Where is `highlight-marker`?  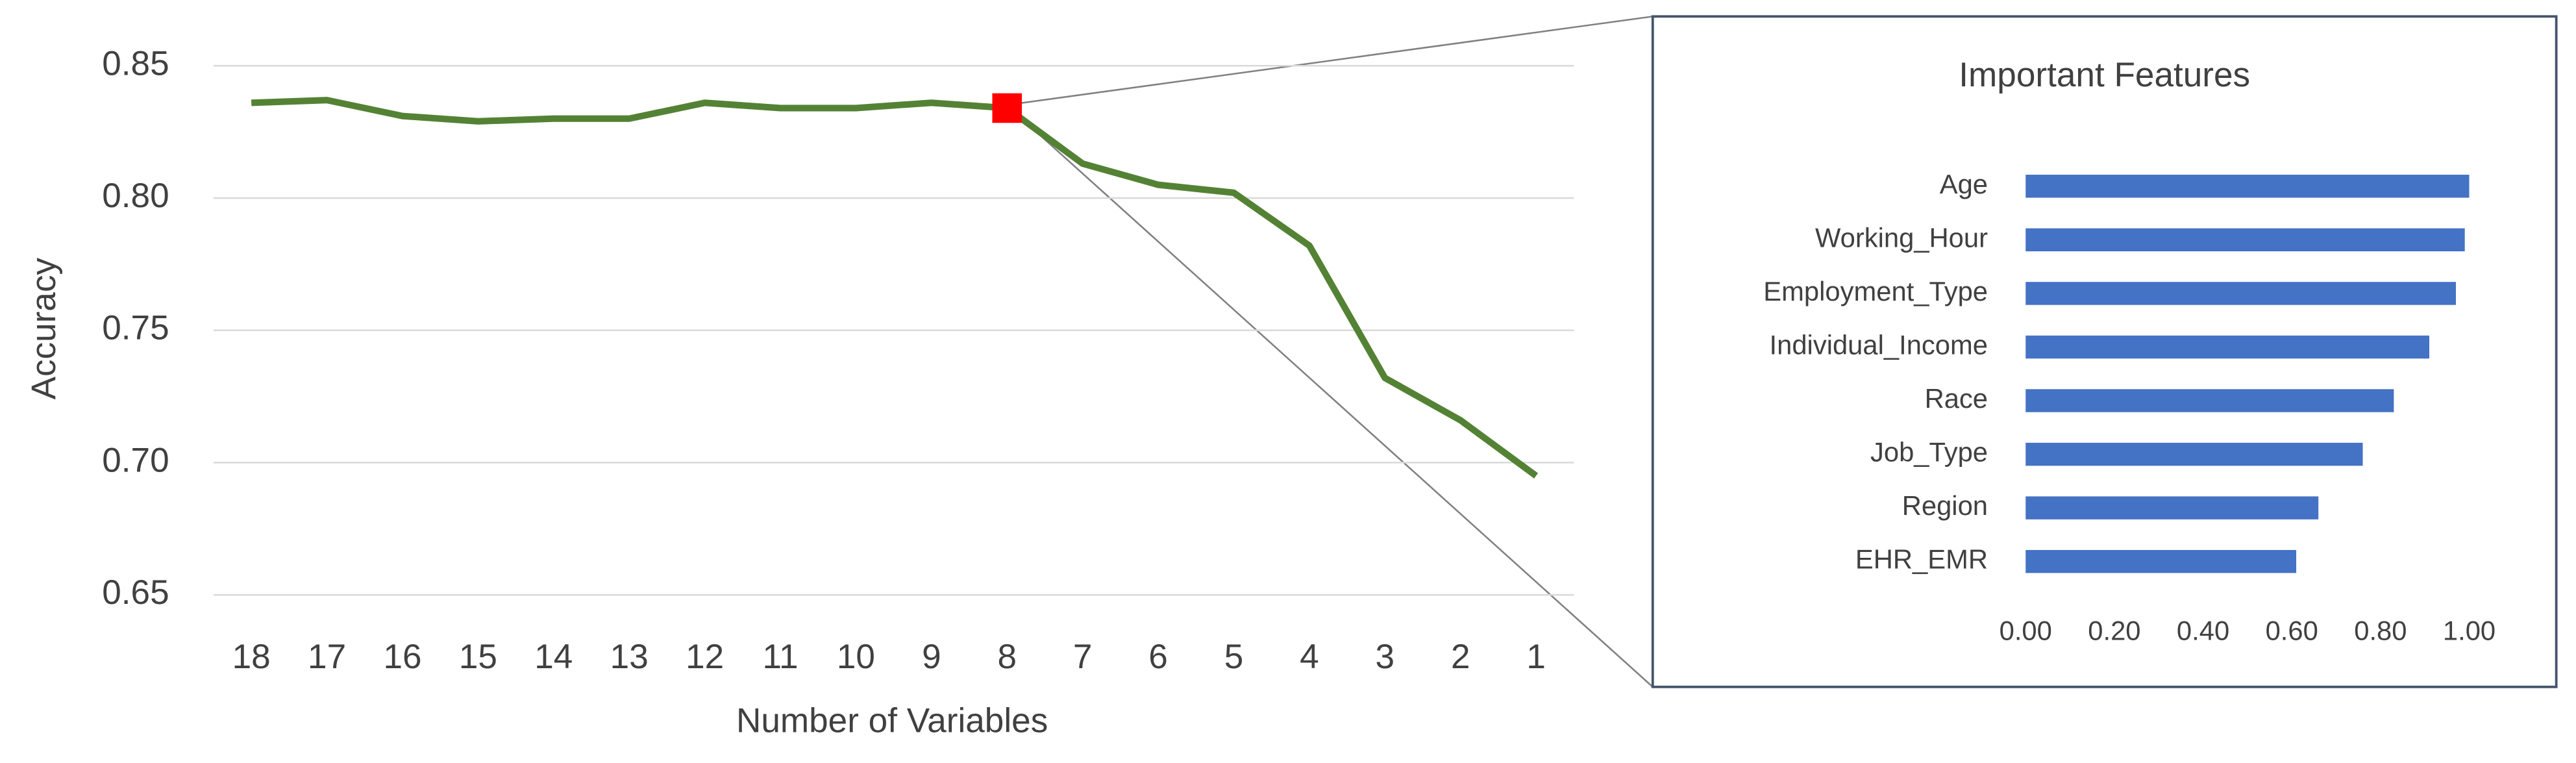
highlight-marker is located at coordinates (1007, 108).